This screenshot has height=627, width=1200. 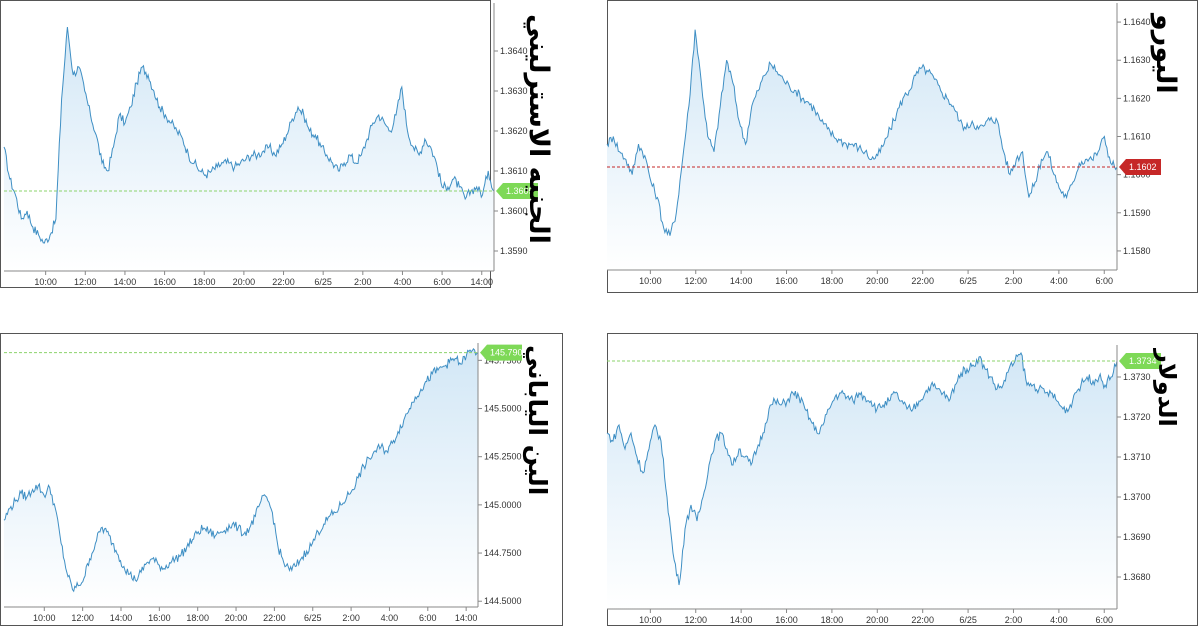 I want to click on chart-title-usd: الدولار, so click(x=1167, y=388).